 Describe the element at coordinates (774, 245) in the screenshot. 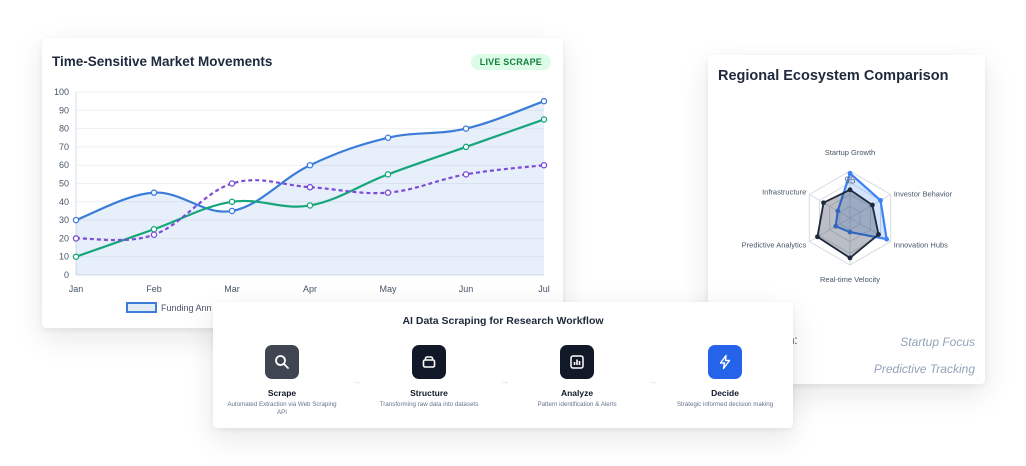

I see `radar-axis-label: Predictive Analytics` at that location.